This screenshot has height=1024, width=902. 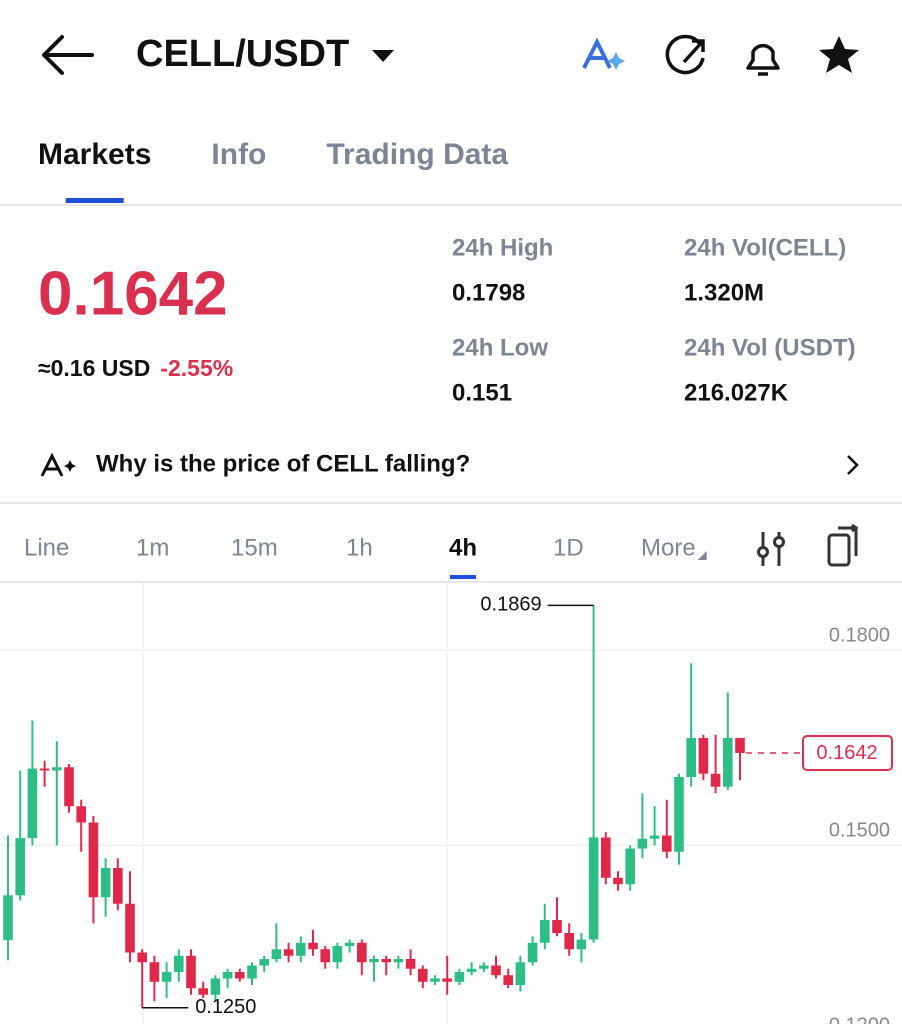 I want to click on share-icon, so click(x=685, y=54).